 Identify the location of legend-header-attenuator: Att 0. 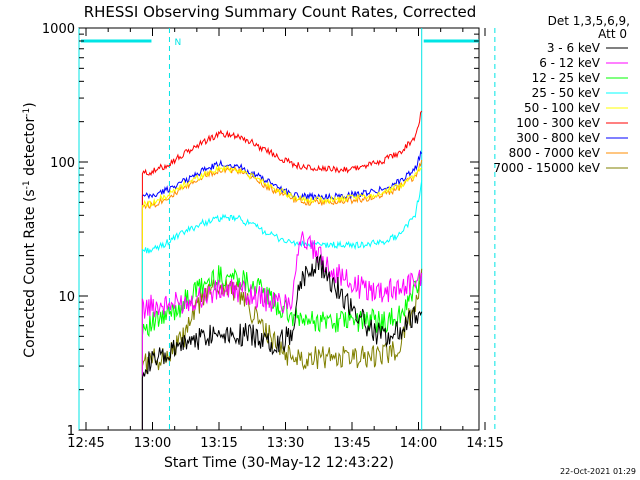
(612, 34).